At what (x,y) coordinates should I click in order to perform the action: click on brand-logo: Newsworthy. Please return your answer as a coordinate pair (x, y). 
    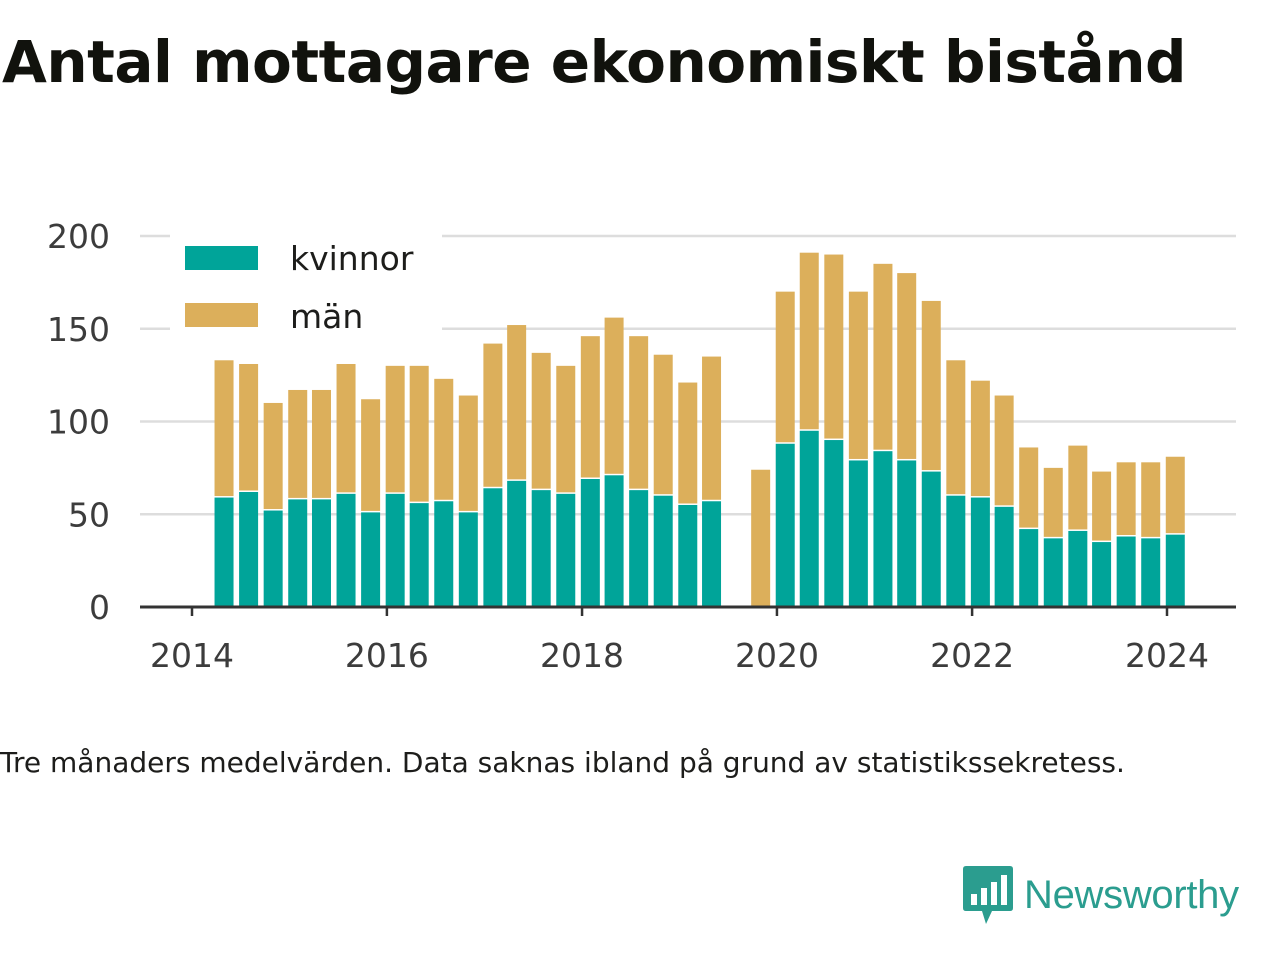
    Looking at the image, I should click on (1100, 895).